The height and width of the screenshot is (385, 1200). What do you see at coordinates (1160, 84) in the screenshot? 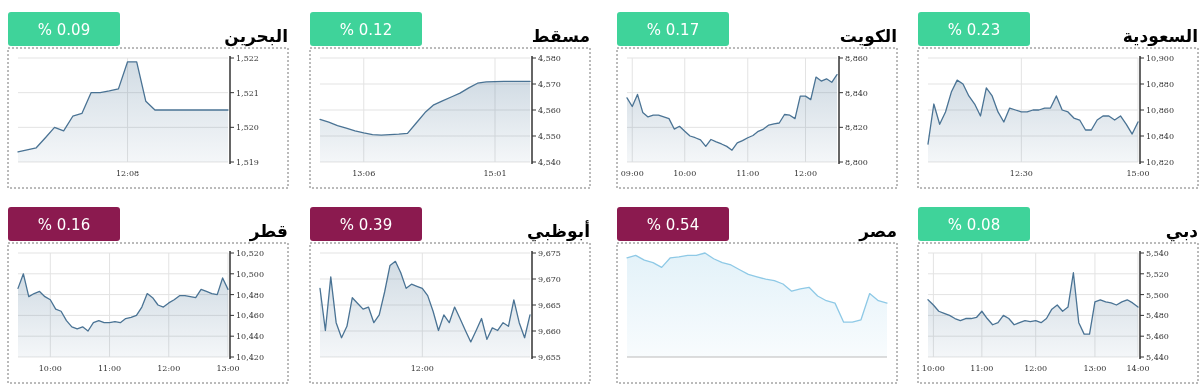
I see `y-tick-label: 10,880` at bounding box center [1160, 84].